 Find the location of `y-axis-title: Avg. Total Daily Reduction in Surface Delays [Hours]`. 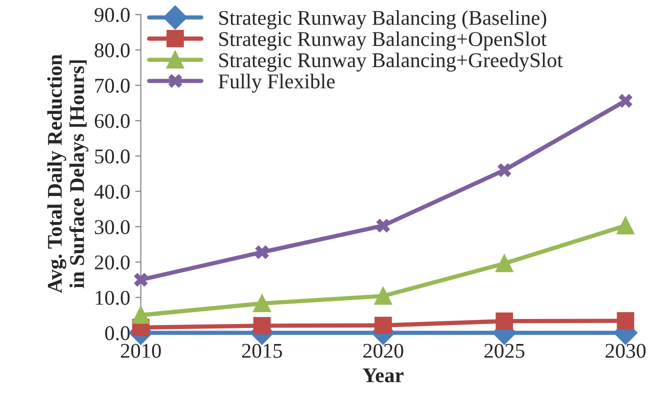

y-axis-title: Avg. Total Daily Reduction in Surface Delays [Hours] is located at coordinates (67, 174).